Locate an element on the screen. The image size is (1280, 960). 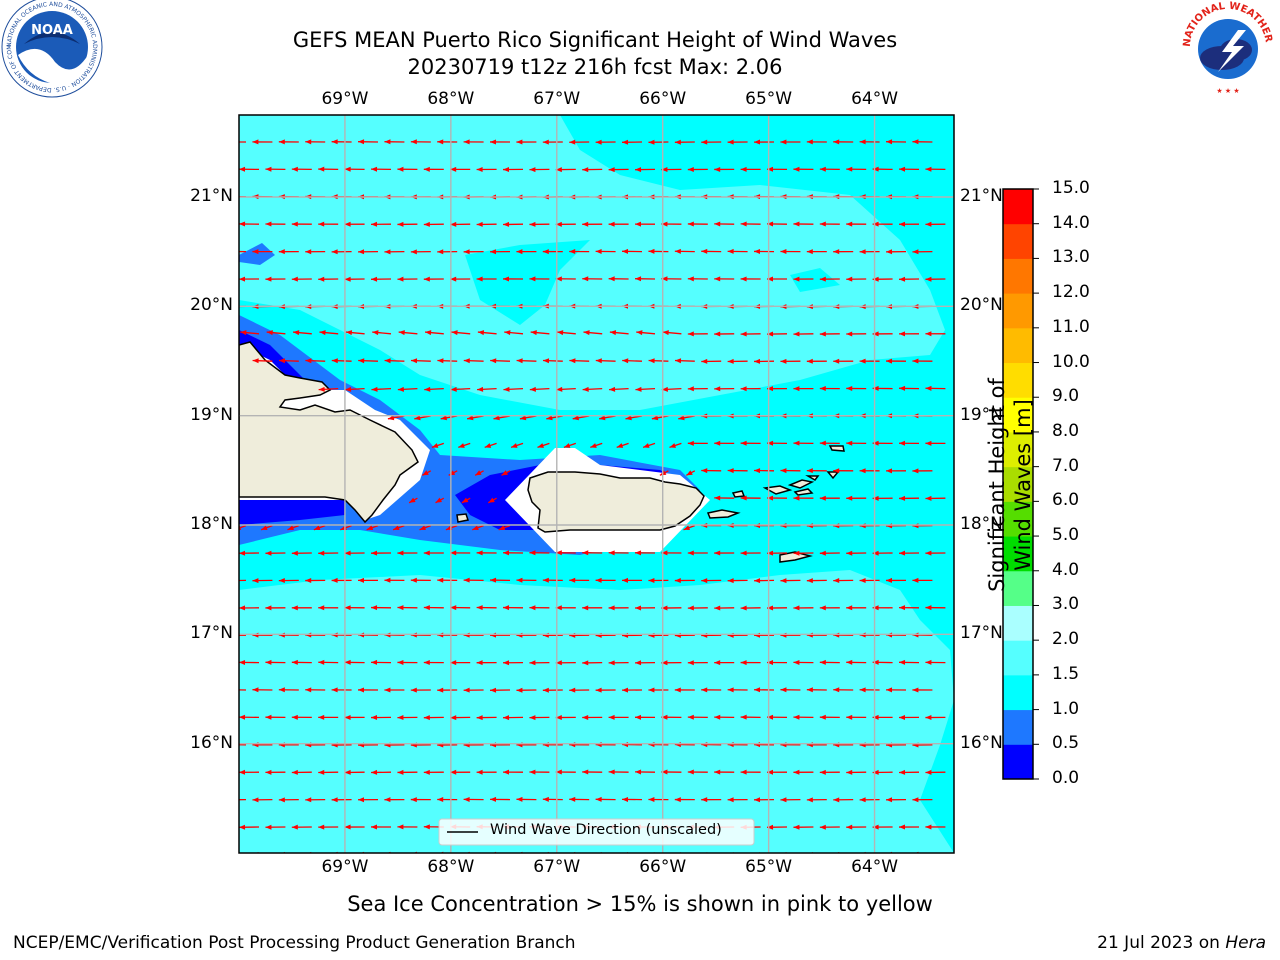
colorbar-tick-label: 15.0 is located at coordinates (1071, 188).